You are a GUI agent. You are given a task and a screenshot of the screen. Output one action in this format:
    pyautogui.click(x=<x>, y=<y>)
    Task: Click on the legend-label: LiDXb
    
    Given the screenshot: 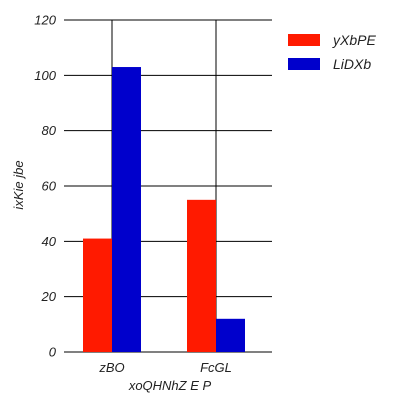 What is the action you would take?
    pyautogui.click(x=352, y=64)
    